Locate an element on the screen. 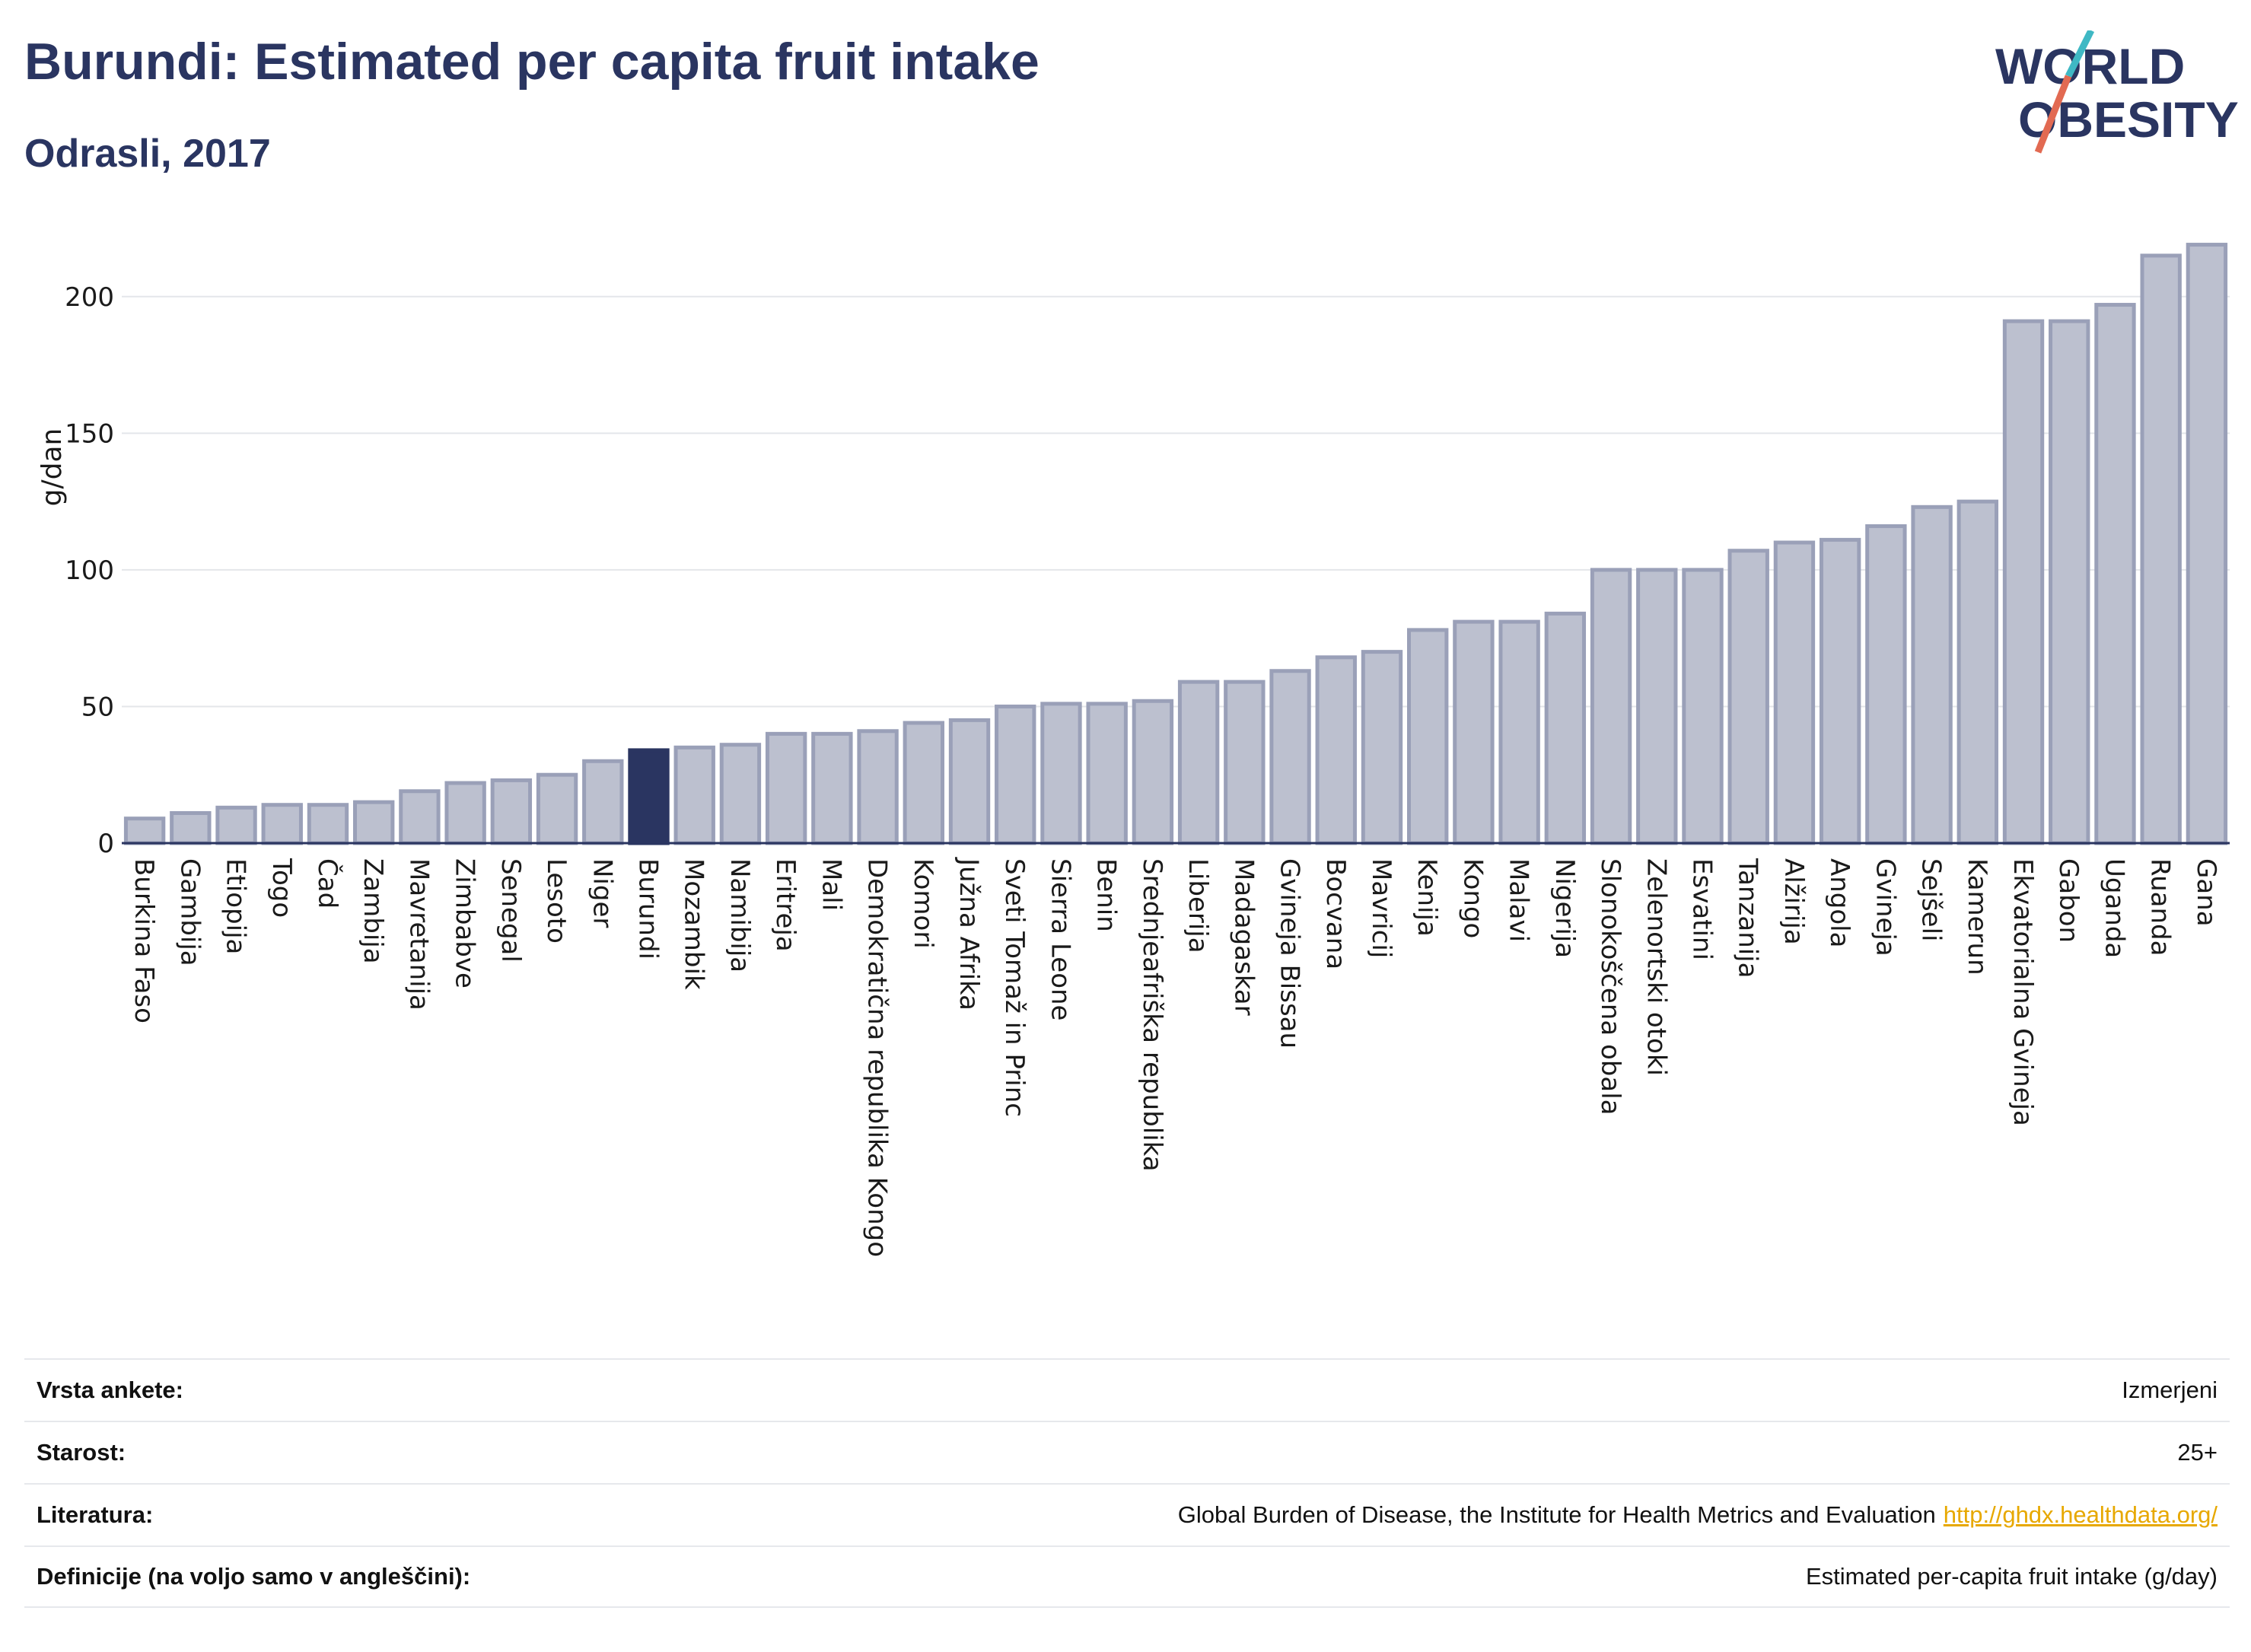  x-tick-label: Lesoto is located at coordinates (556, 901).